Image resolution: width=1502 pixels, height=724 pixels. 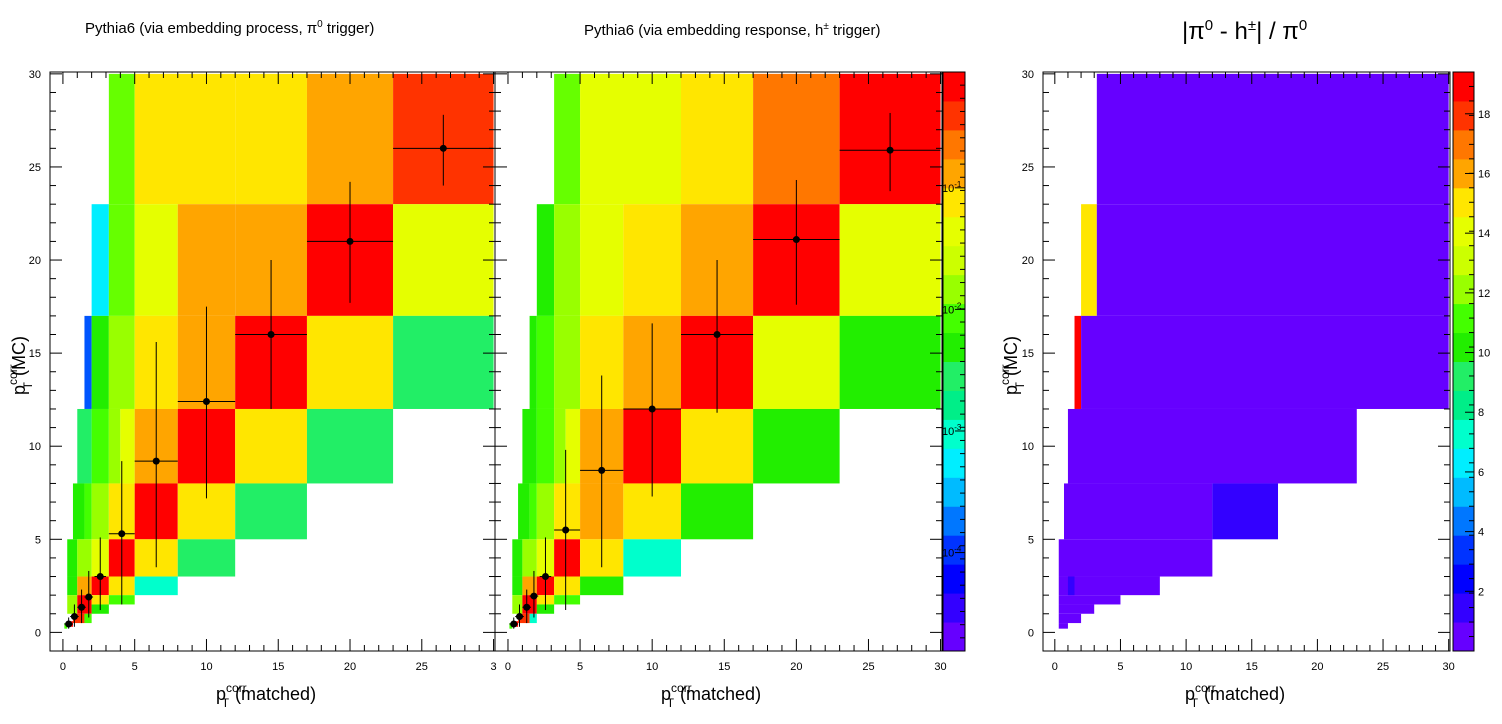 I want to click on colorbar-tick-label: 18, so click(x=1484, y=115).